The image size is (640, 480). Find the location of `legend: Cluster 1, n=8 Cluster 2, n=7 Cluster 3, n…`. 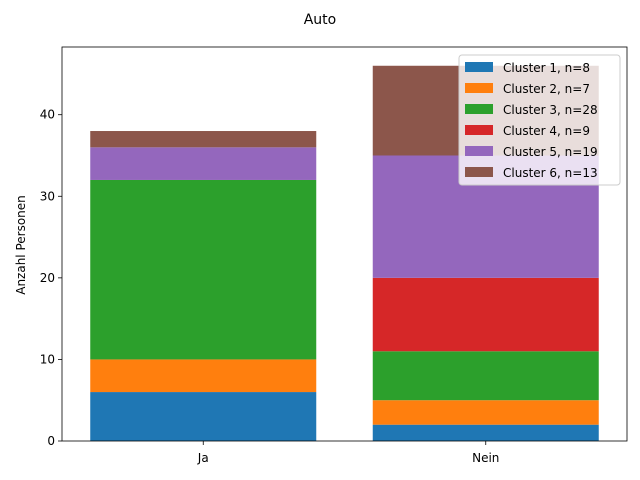

legend: Cluster 1, n=8 Cluster 2, n=7 Cluster 3, n… is located at coordinates (539, 120).